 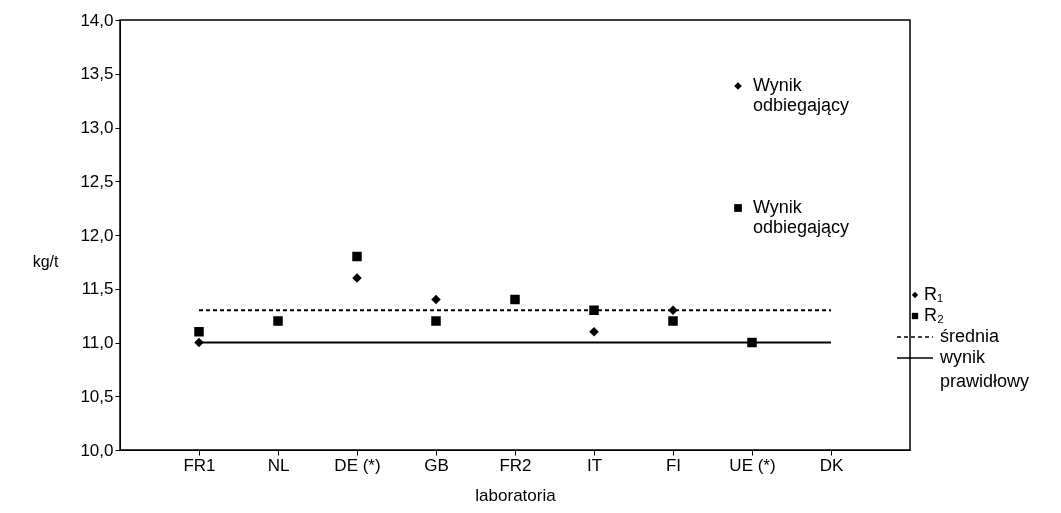 I want to click on y-tick-label: 14,0, so click(x=97, y=20).